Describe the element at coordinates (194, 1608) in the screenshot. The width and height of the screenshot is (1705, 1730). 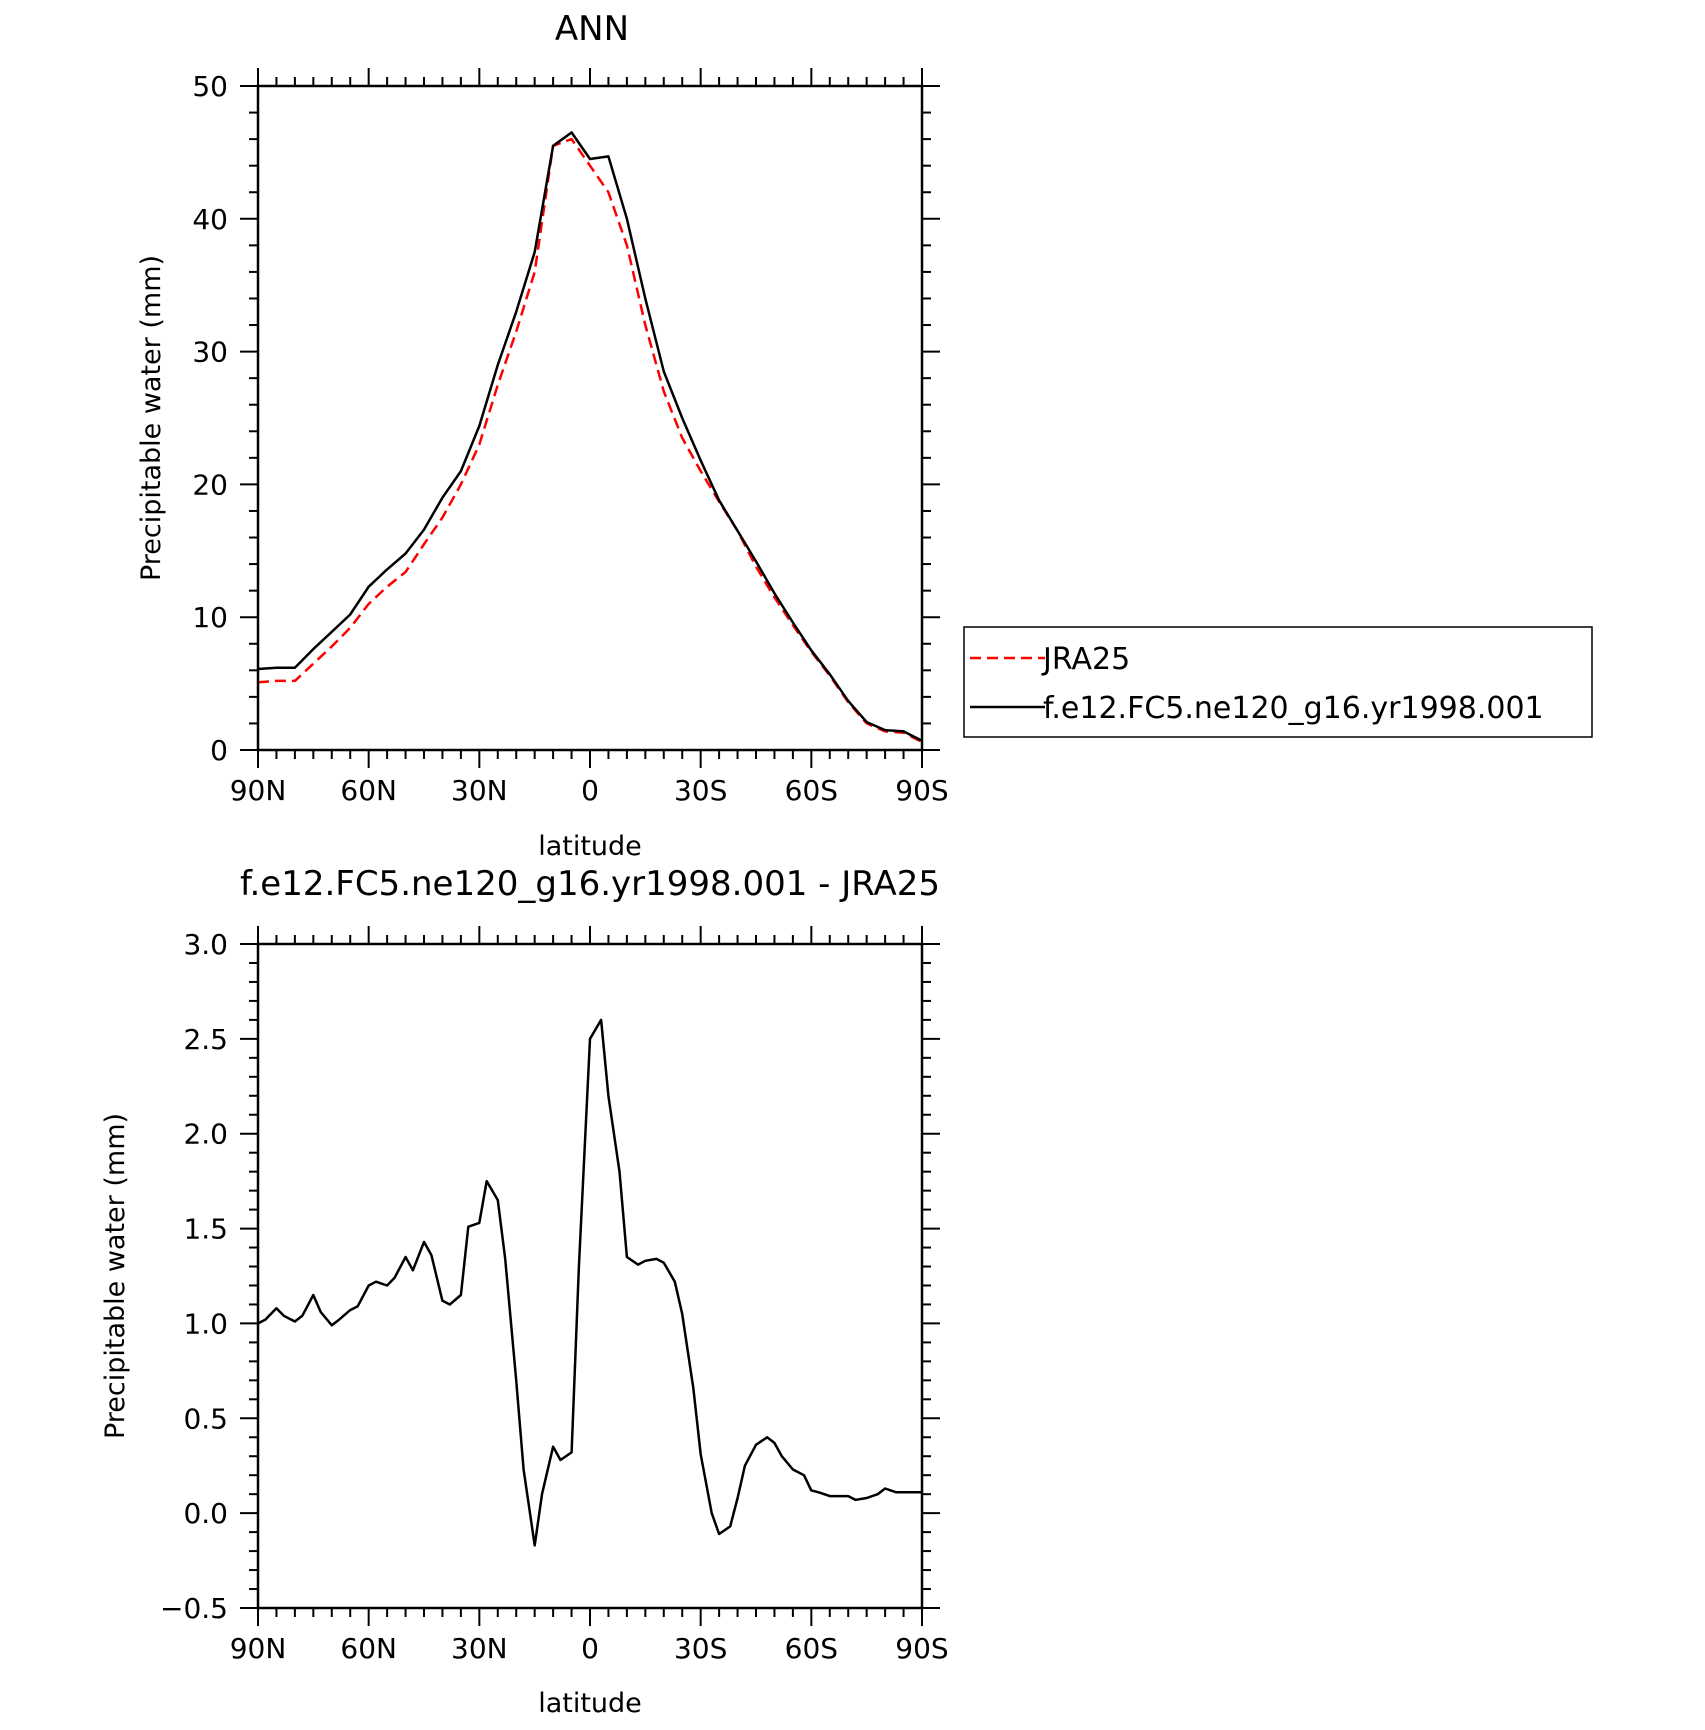
I see `bottom-y-tick-label: −0.5` at that location.